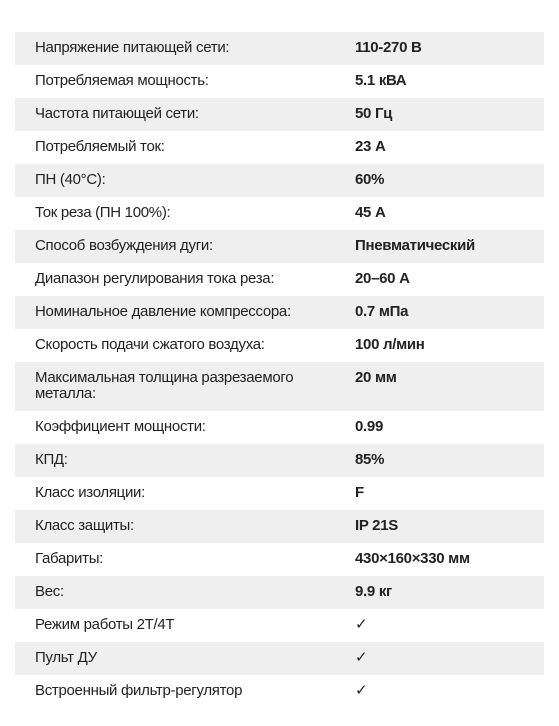  Describe the element at coordinates (103, 212) in the screenshot. I see `spec-label: Ток реза (ПН 100%):` at that location.